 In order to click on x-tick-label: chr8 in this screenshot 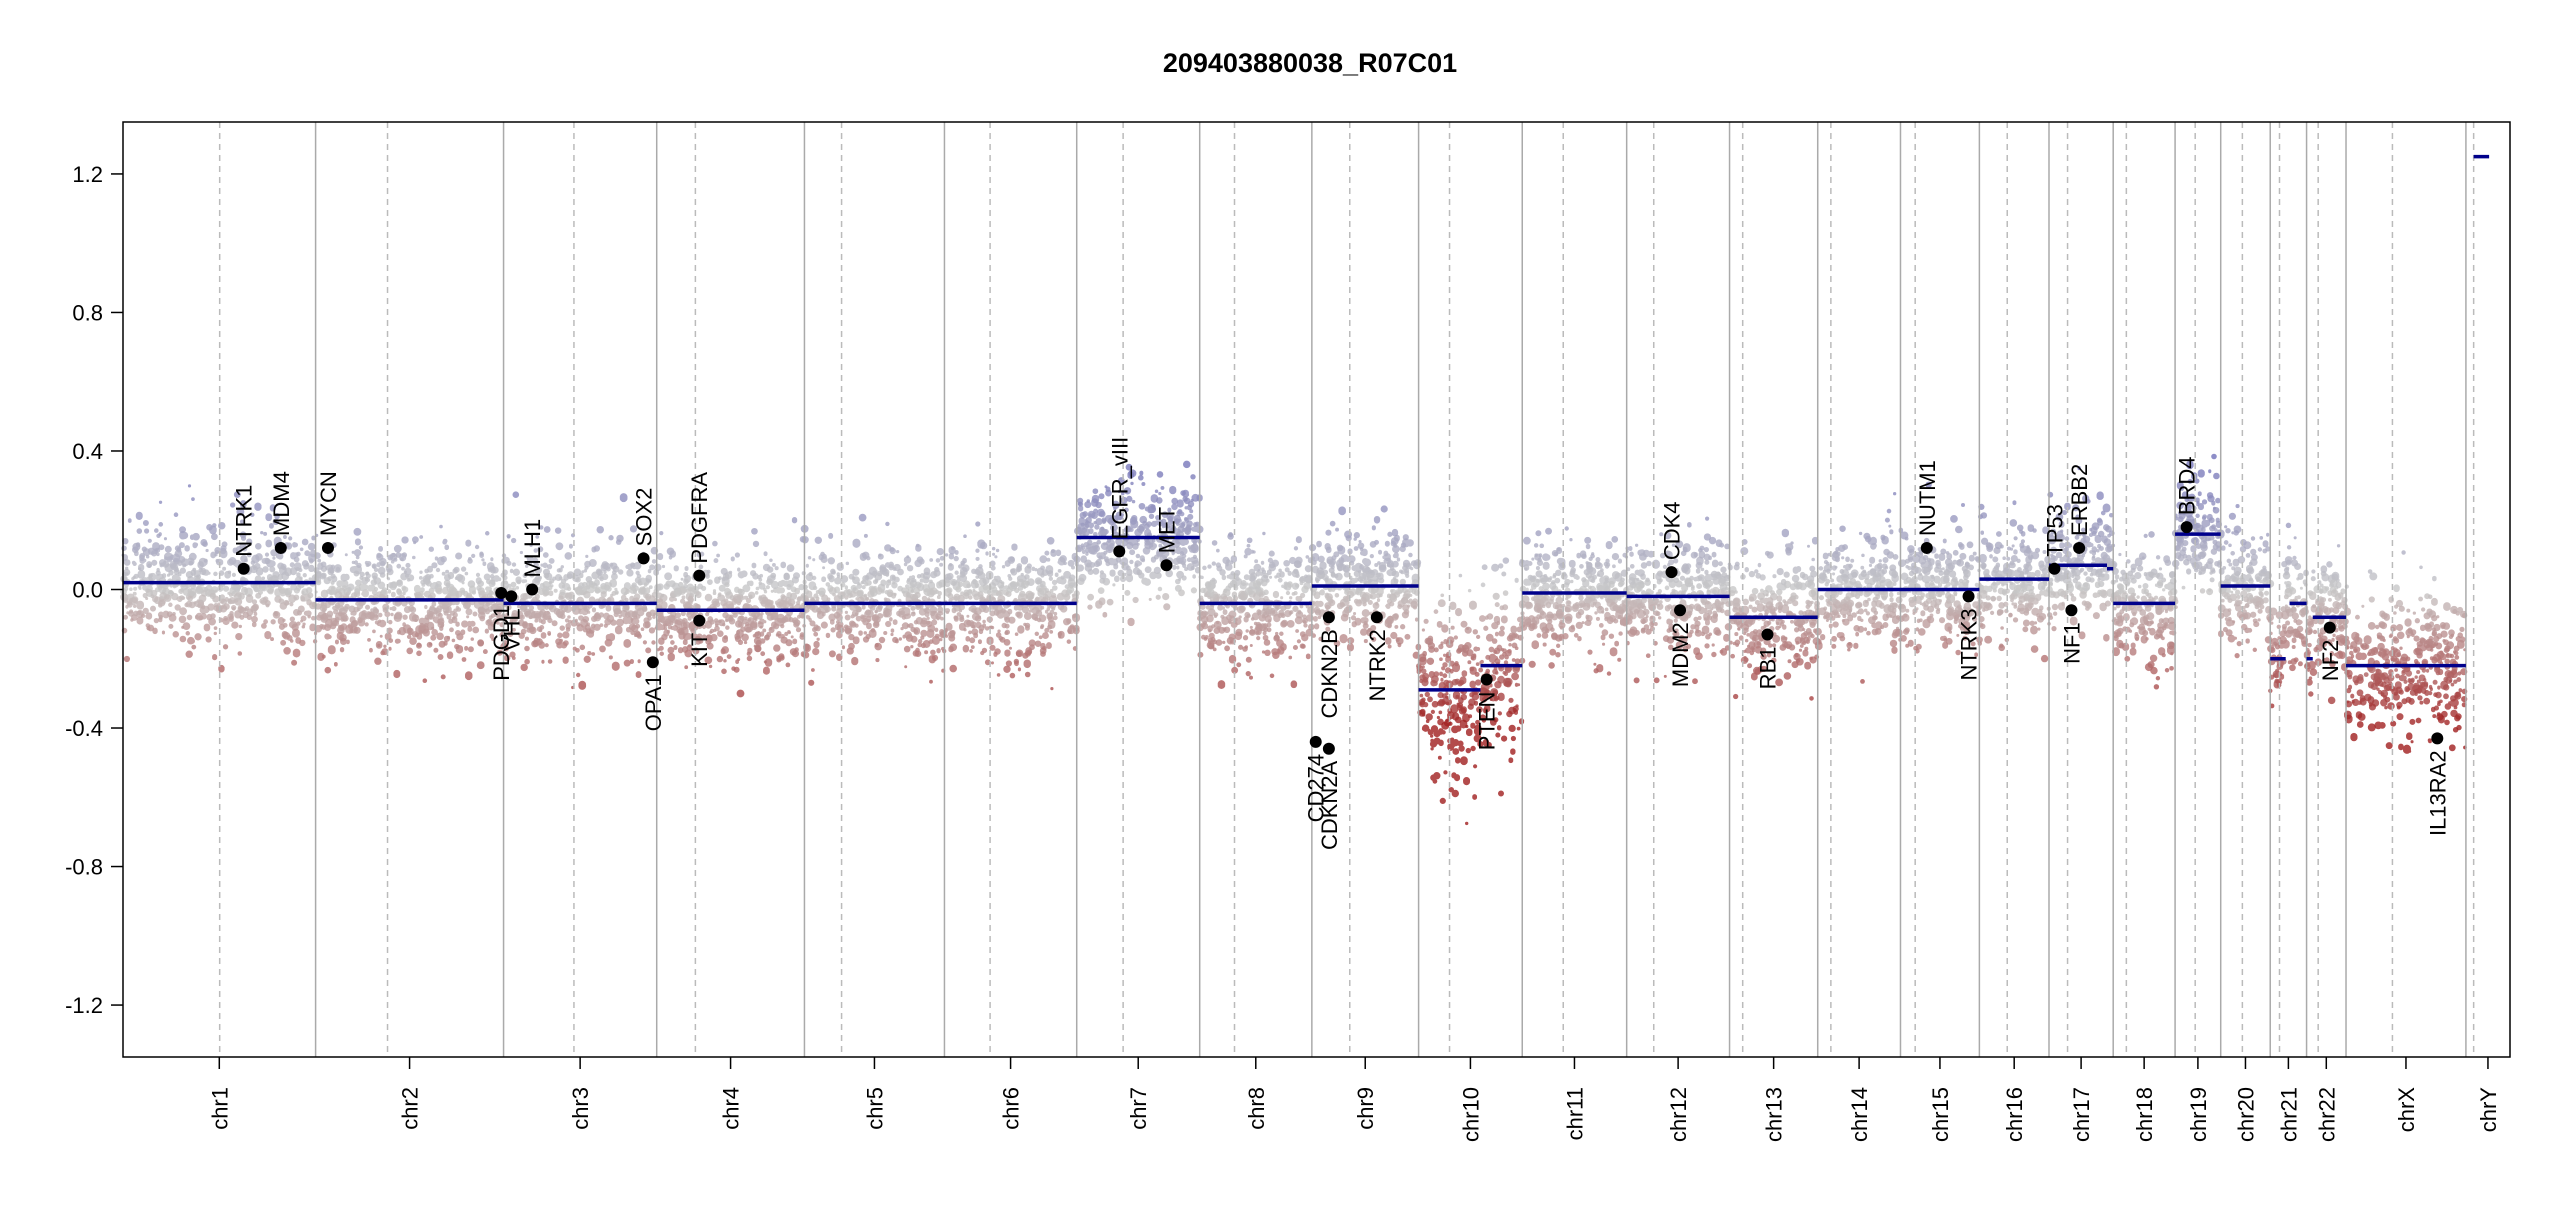, I will do `click(1256, 1108)`.